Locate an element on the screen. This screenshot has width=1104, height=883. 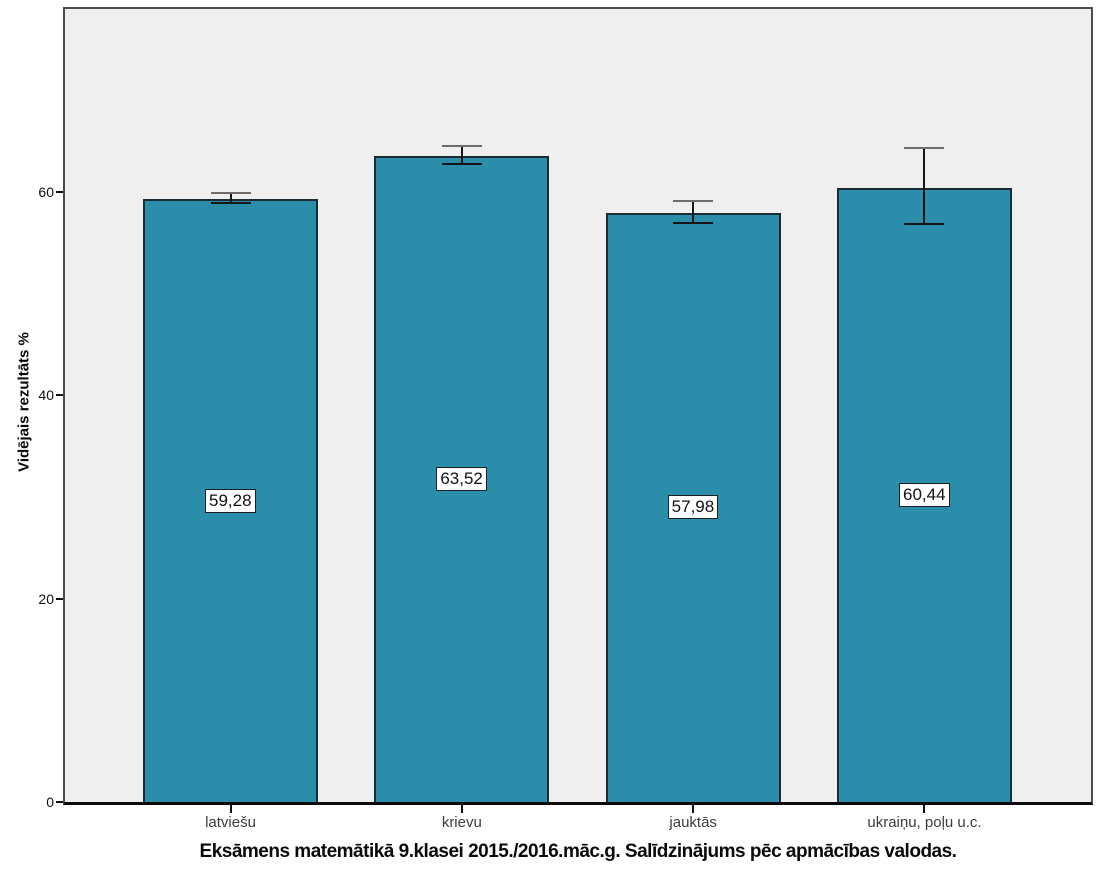
x-category-label: jauktās is located at coordinates (693, 822).